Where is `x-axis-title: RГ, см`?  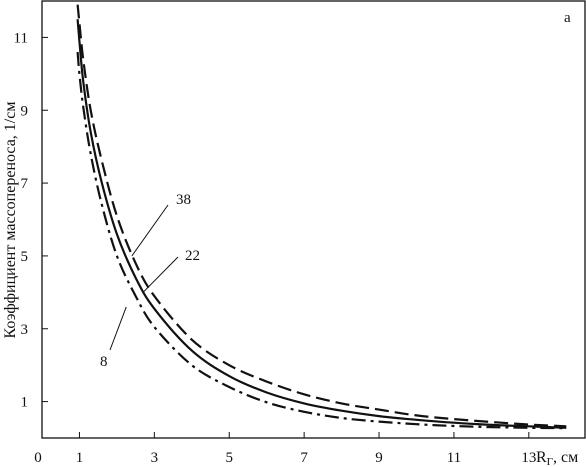
x-axis-title: RГ, см is located at coordinates (557, 458).